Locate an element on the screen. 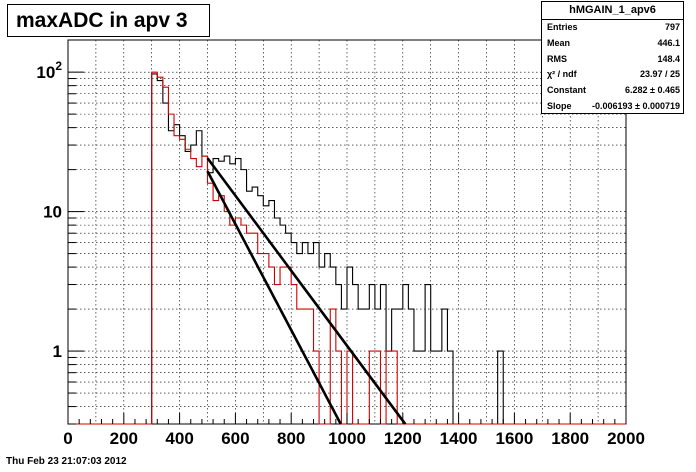  stats-label: Slope is located at coordinates (559, 105).